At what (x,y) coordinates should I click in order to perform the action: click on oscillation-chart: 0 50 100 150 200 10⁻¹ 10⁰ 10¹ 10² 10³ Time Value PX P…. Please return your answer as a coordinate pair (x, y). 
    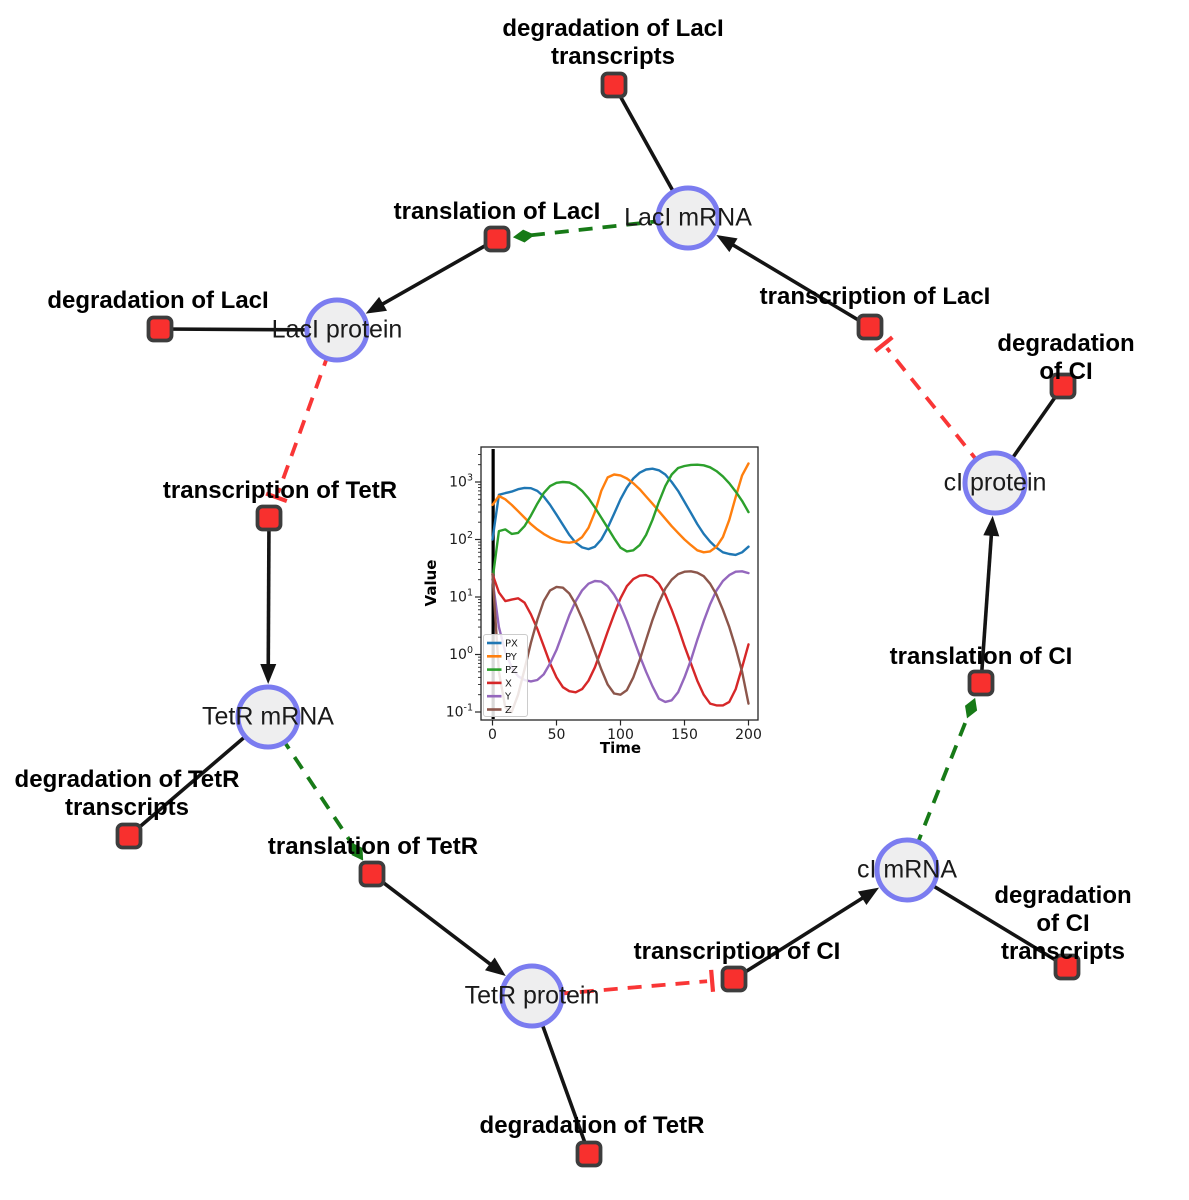
    Looking at the image, I should click on (592, 601).